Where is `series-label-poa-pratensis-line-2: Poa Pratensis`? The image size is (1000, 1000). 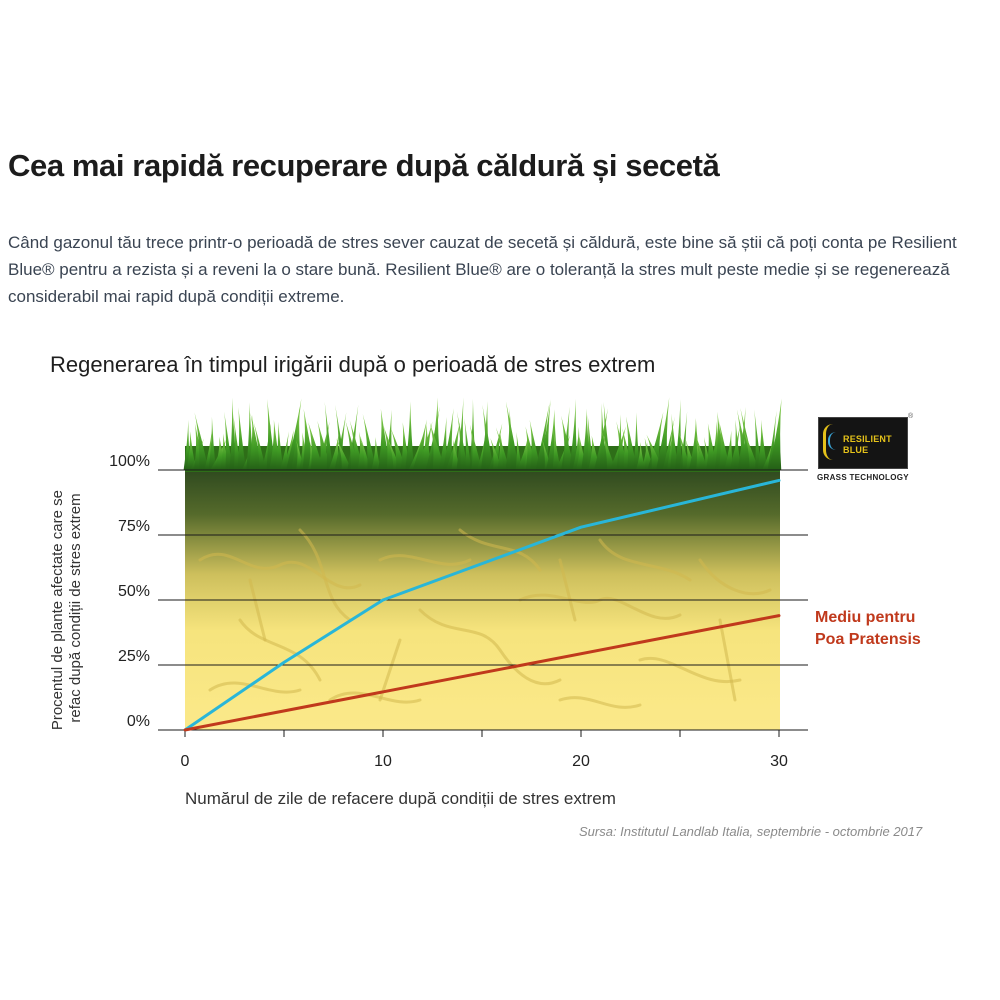
series-label-poa-pratensis-line-2: Poa Pratensis is located at coordinates (868, 639).